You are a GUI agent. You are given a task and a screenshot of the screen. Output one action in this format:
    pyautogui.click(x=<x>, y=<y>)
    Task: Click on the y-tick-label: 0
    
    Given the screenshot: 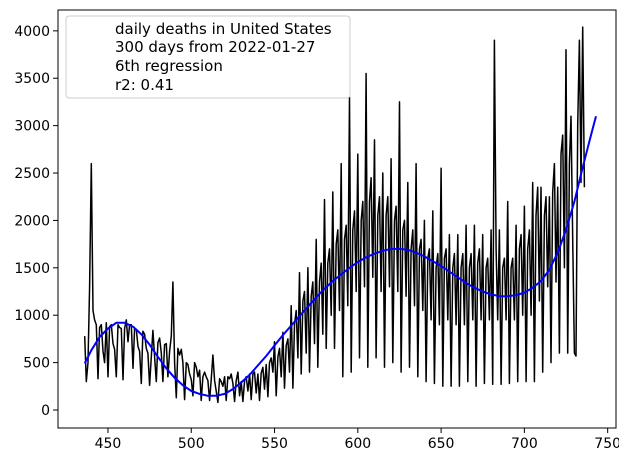 What is the action you would take?
    pyautogui.click(x=45, y=411)
    